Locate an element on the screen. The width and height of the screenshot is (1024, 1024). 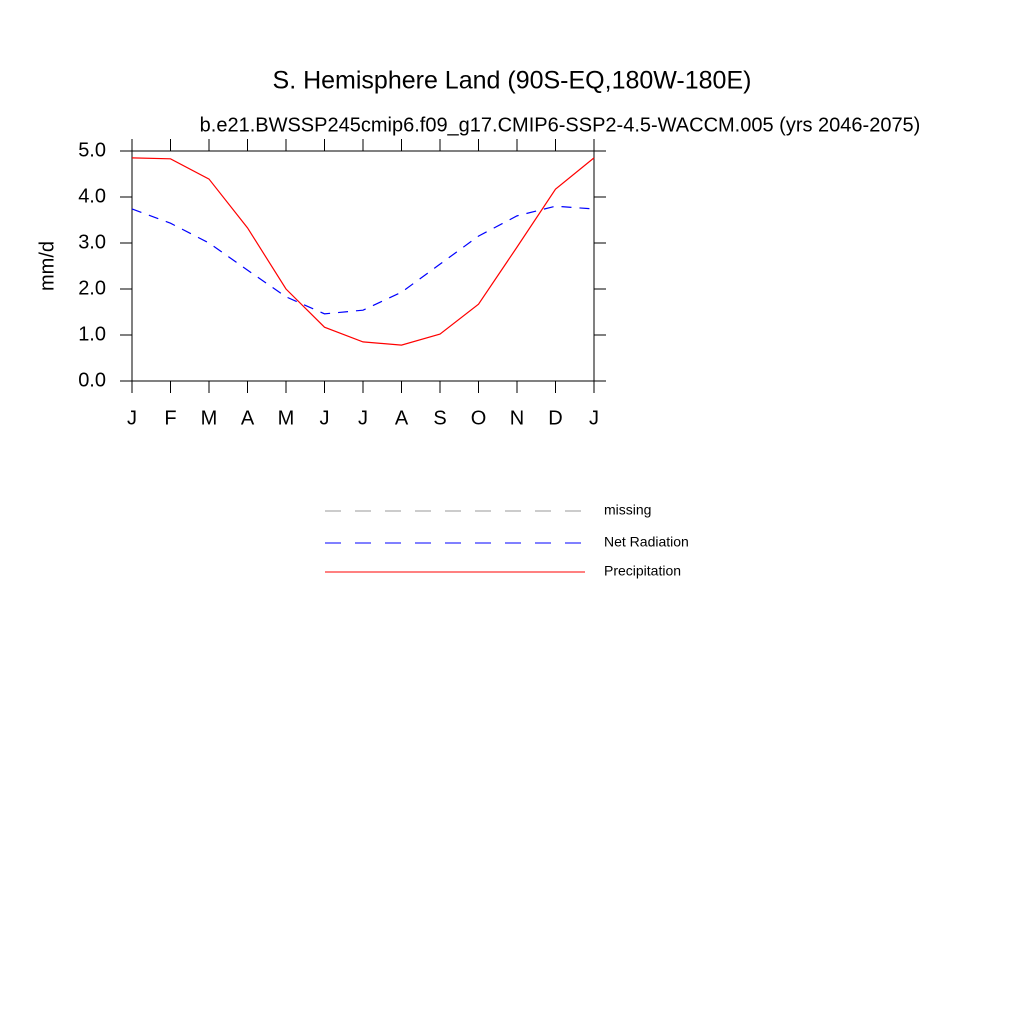
x-tick-label: N is located at coordinates (517, 418).